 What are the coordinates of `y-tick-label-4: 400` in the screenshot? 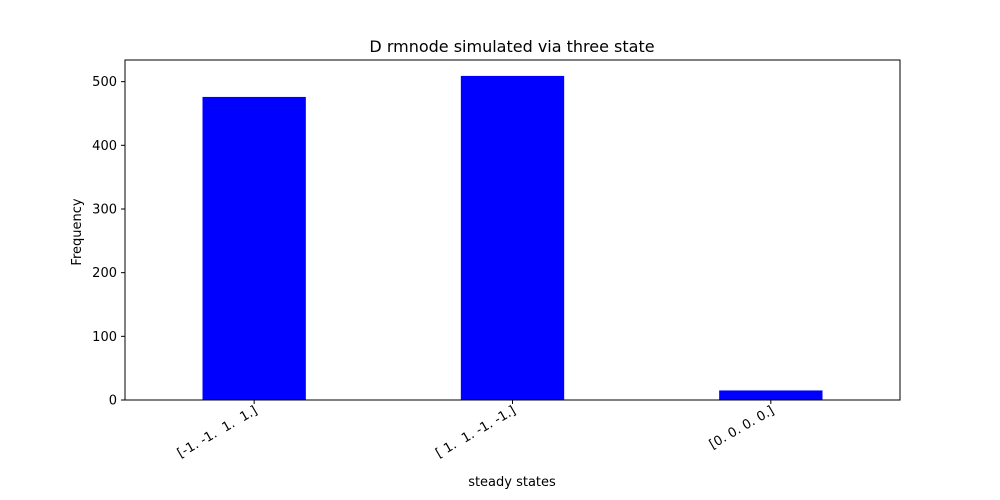 It's located at (104, 146).